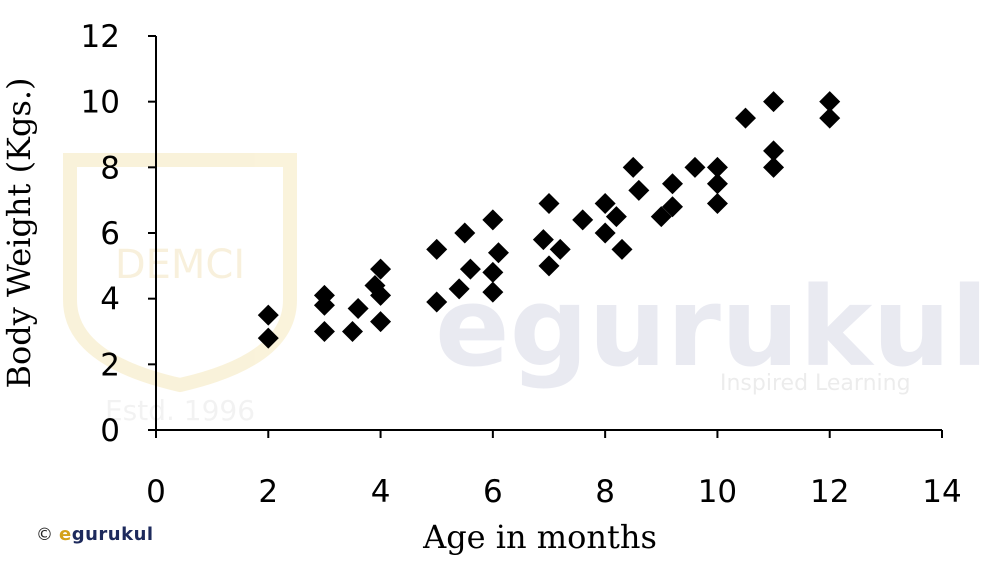  I want to click on egurukul-logo-text: egurukul, so click(711, 327).